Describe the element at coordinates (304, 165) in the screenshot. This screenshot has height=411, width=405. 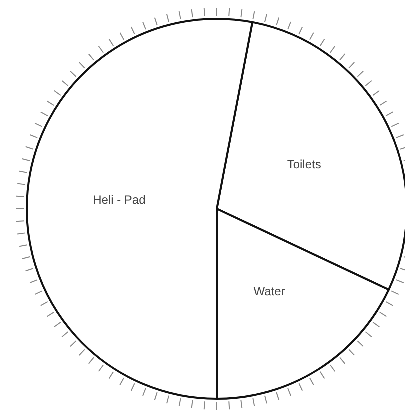
I see `slice-label: Toilets` at that location.